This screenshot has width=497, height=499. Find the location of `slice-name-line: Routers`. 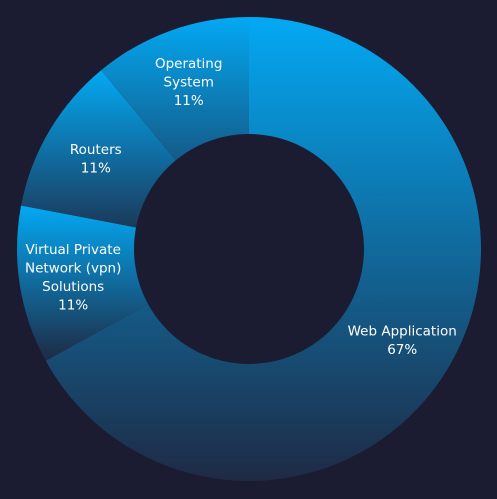

slice-name-line: Routers is located at coordinates (96, 150).